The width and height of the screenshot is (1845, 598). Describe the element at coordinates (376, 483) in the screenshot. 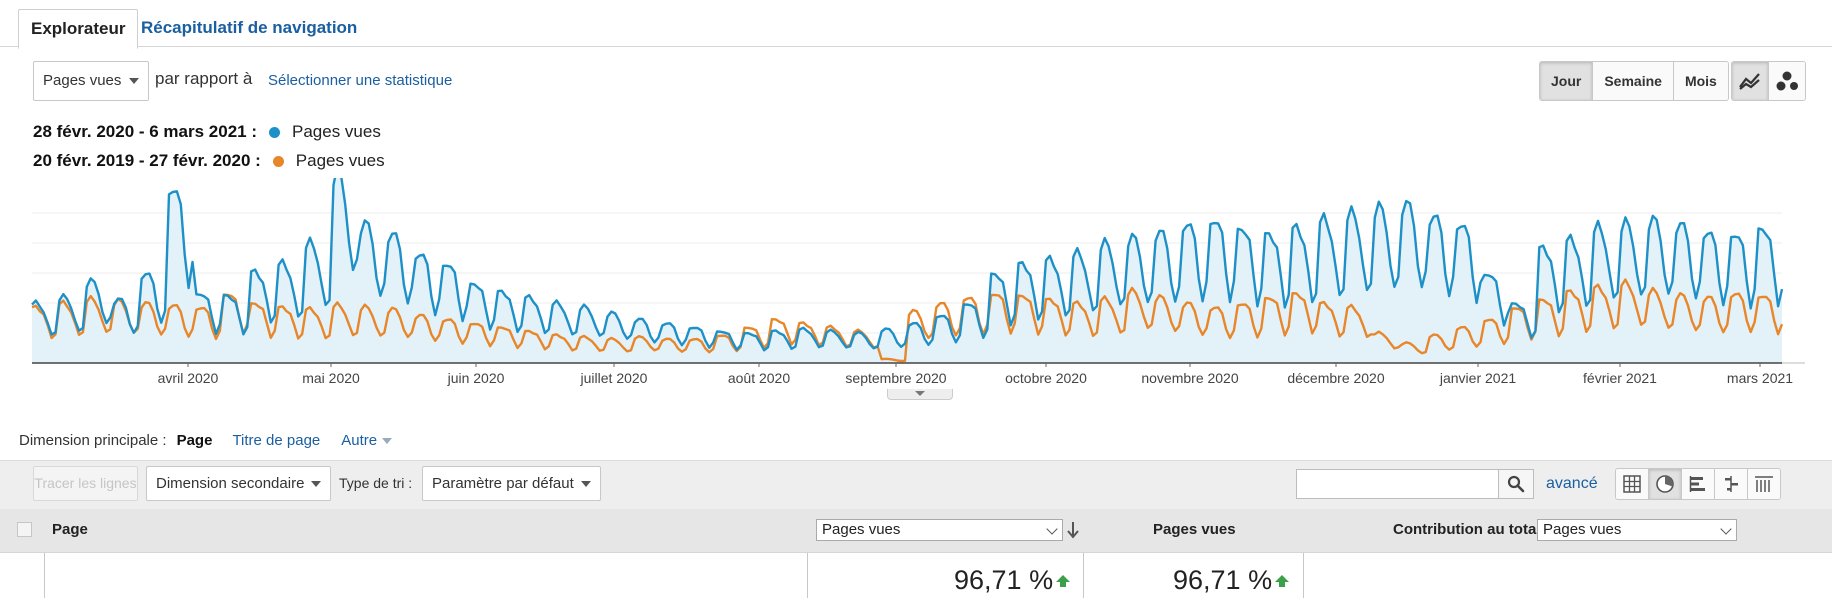

I see `sort-type-label: Type de tri :` at that location.